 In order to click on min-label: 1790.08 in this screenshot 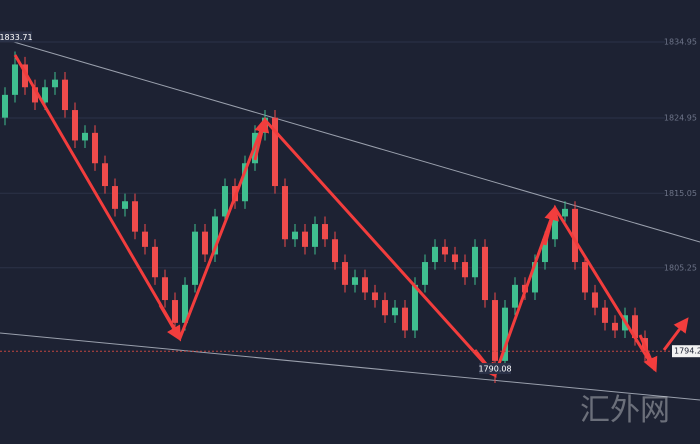, I will do `click(494, 369)`.